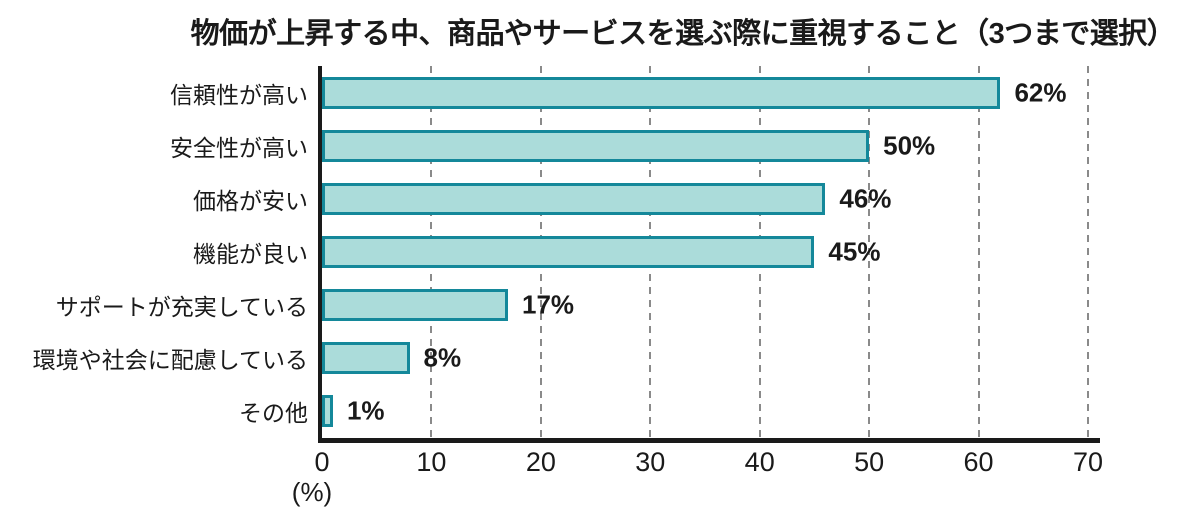 This screenshot has width=1200, height=515. I want to click on category-label: その他, so click(273, 413).